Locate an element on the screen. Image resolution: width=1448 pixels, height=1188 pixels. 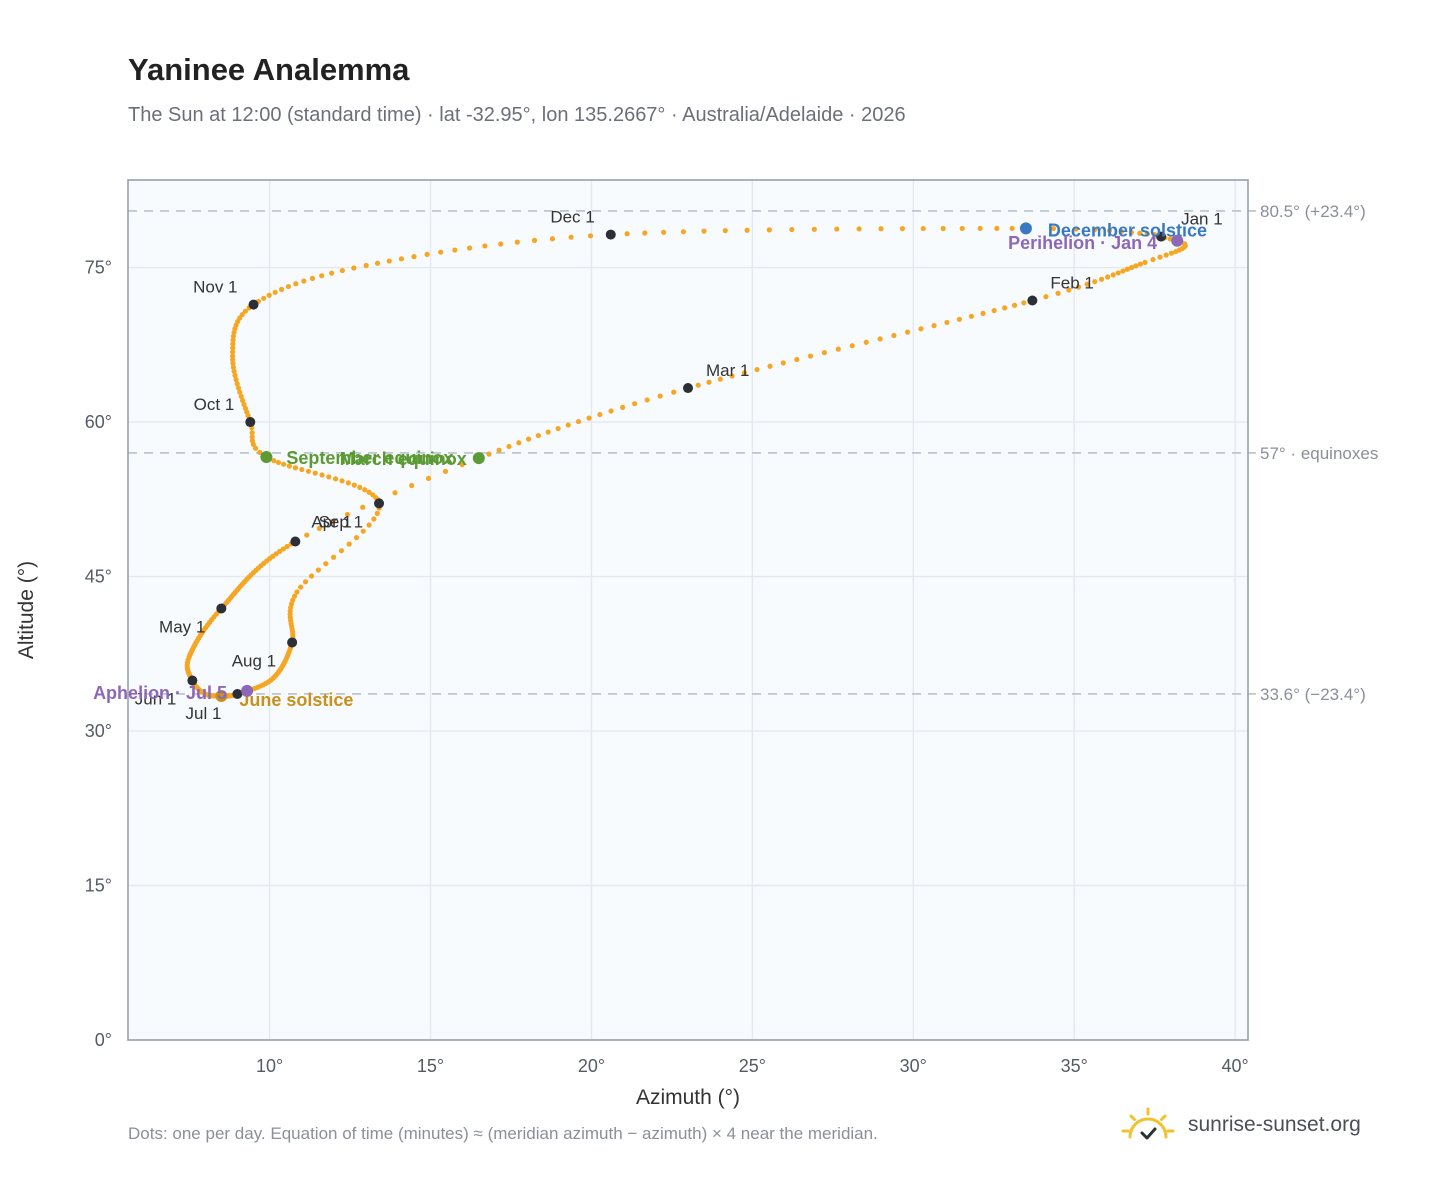
y-tick-label: 75° is located at coordinates (98, 268).